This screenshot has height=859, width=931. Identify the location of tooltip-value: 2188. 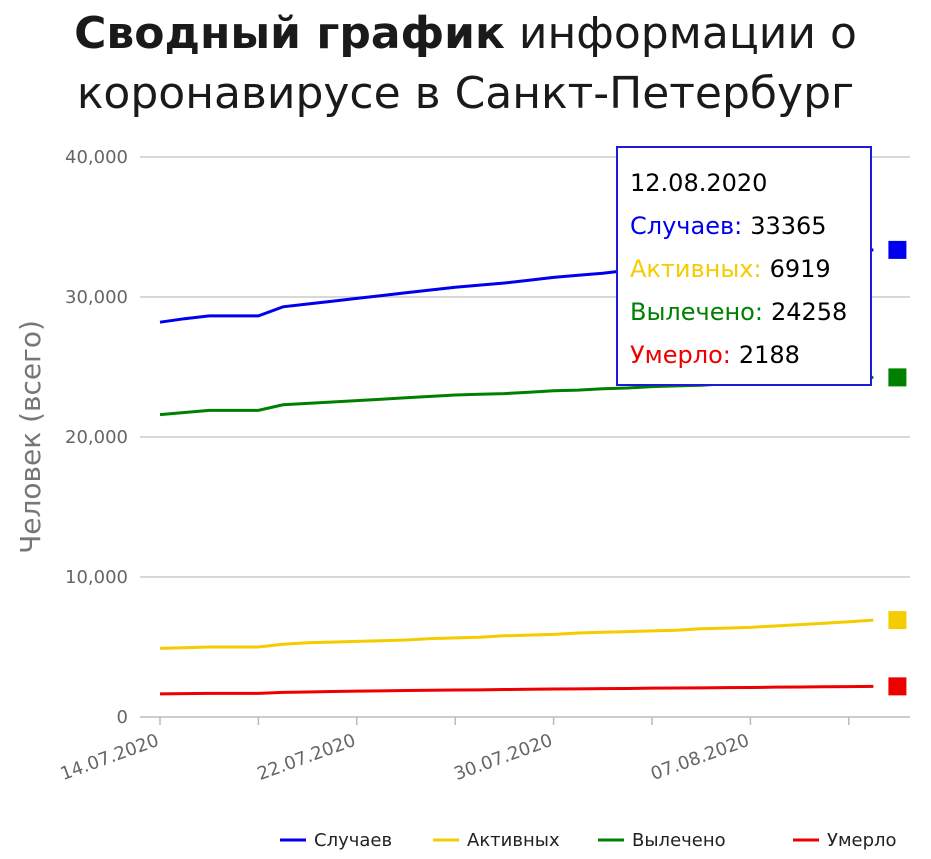
(769, 355).